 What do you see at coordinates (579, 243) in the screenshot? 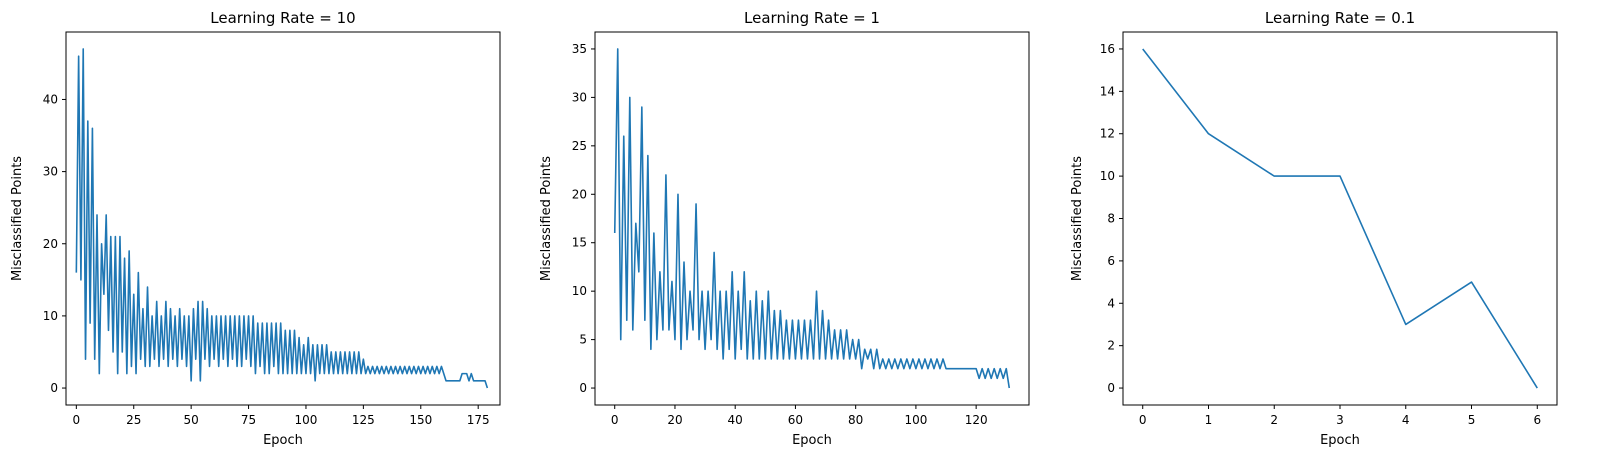
I see `y-tick-label: 15` at bounding box center [579, 243].